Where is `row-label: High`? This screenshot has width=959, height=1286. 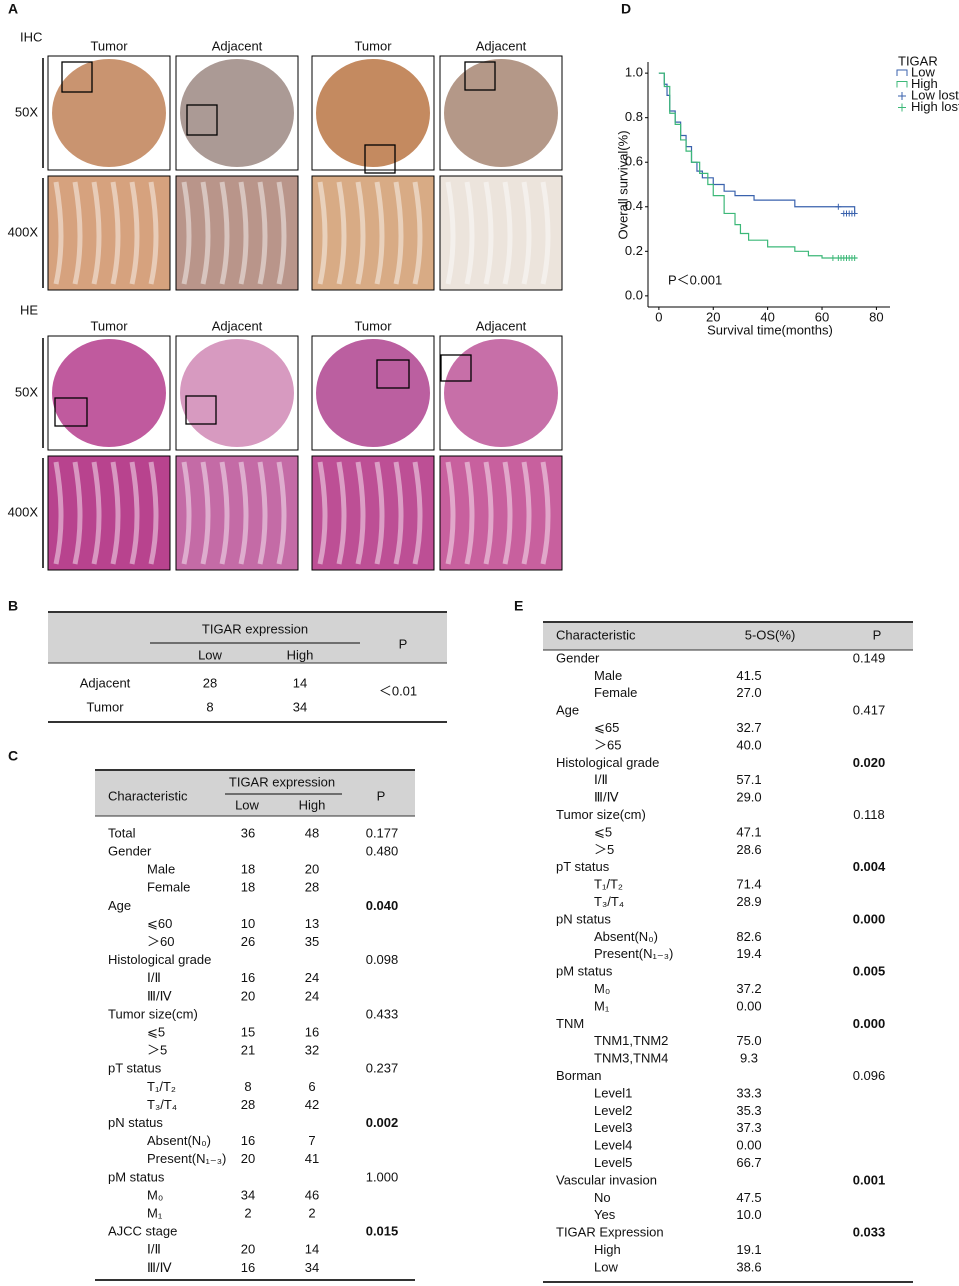
row-label: High is located at coordinates (607, 1249).